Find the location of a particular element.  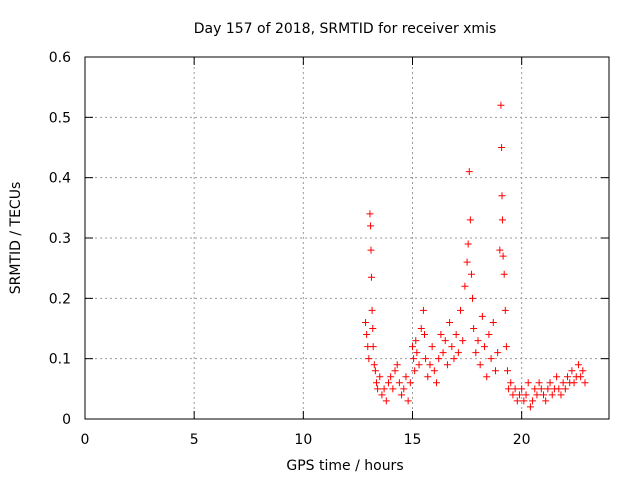

y-tick-label: 0.2 is located at coordinates (60, 299).